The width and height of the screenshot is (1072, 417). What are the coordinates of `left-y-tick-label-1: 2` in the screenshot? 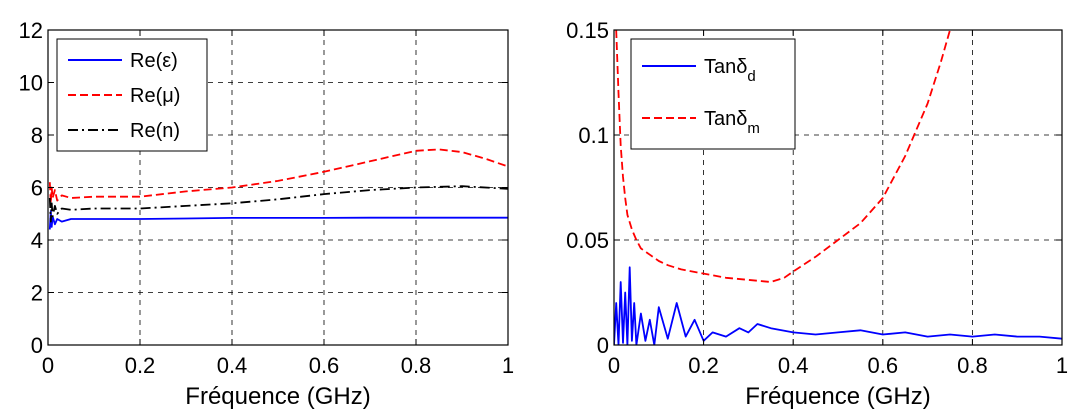 It's located at (37, 293).